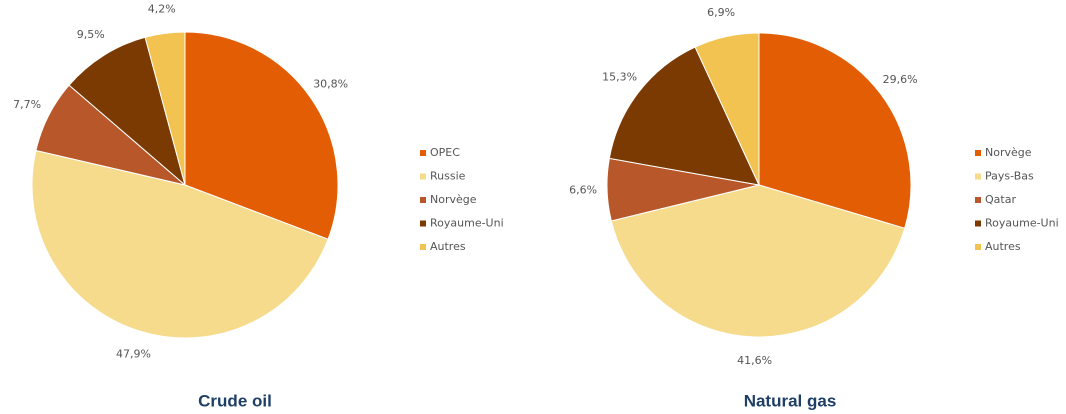 This screenshot has width=1066, height=414. I want to click on data-label: 15,3%, so click(619, 77).